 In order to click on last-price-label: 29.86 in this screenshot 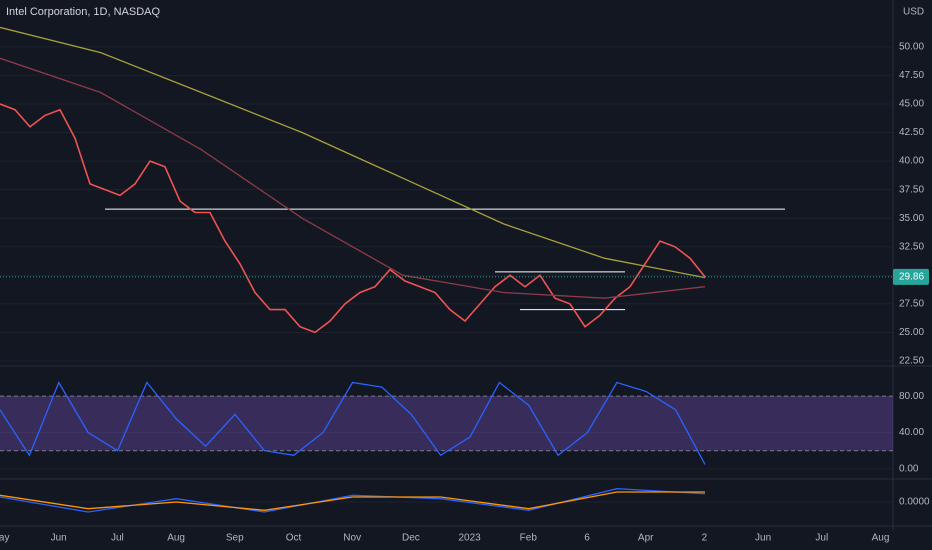, I will do `click(911, 277)`.